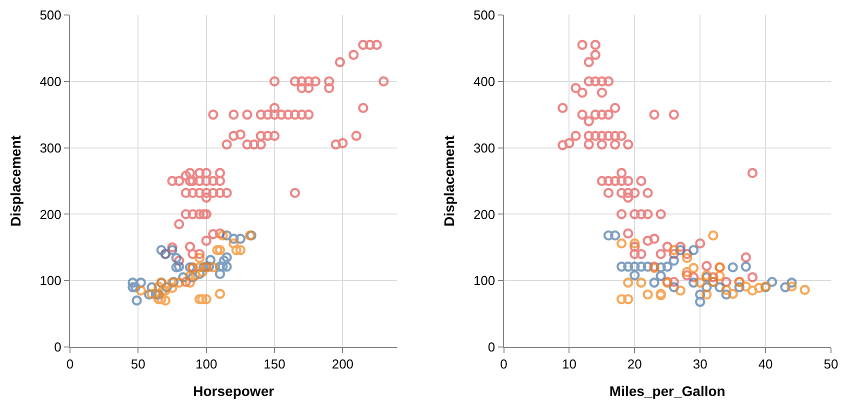 The height and width of the screenshot is (404, 846). What do you see at coordinates (634, 364) in the screenshot?
I see `x-tick-label: 20` at bounding box center [634, 364].